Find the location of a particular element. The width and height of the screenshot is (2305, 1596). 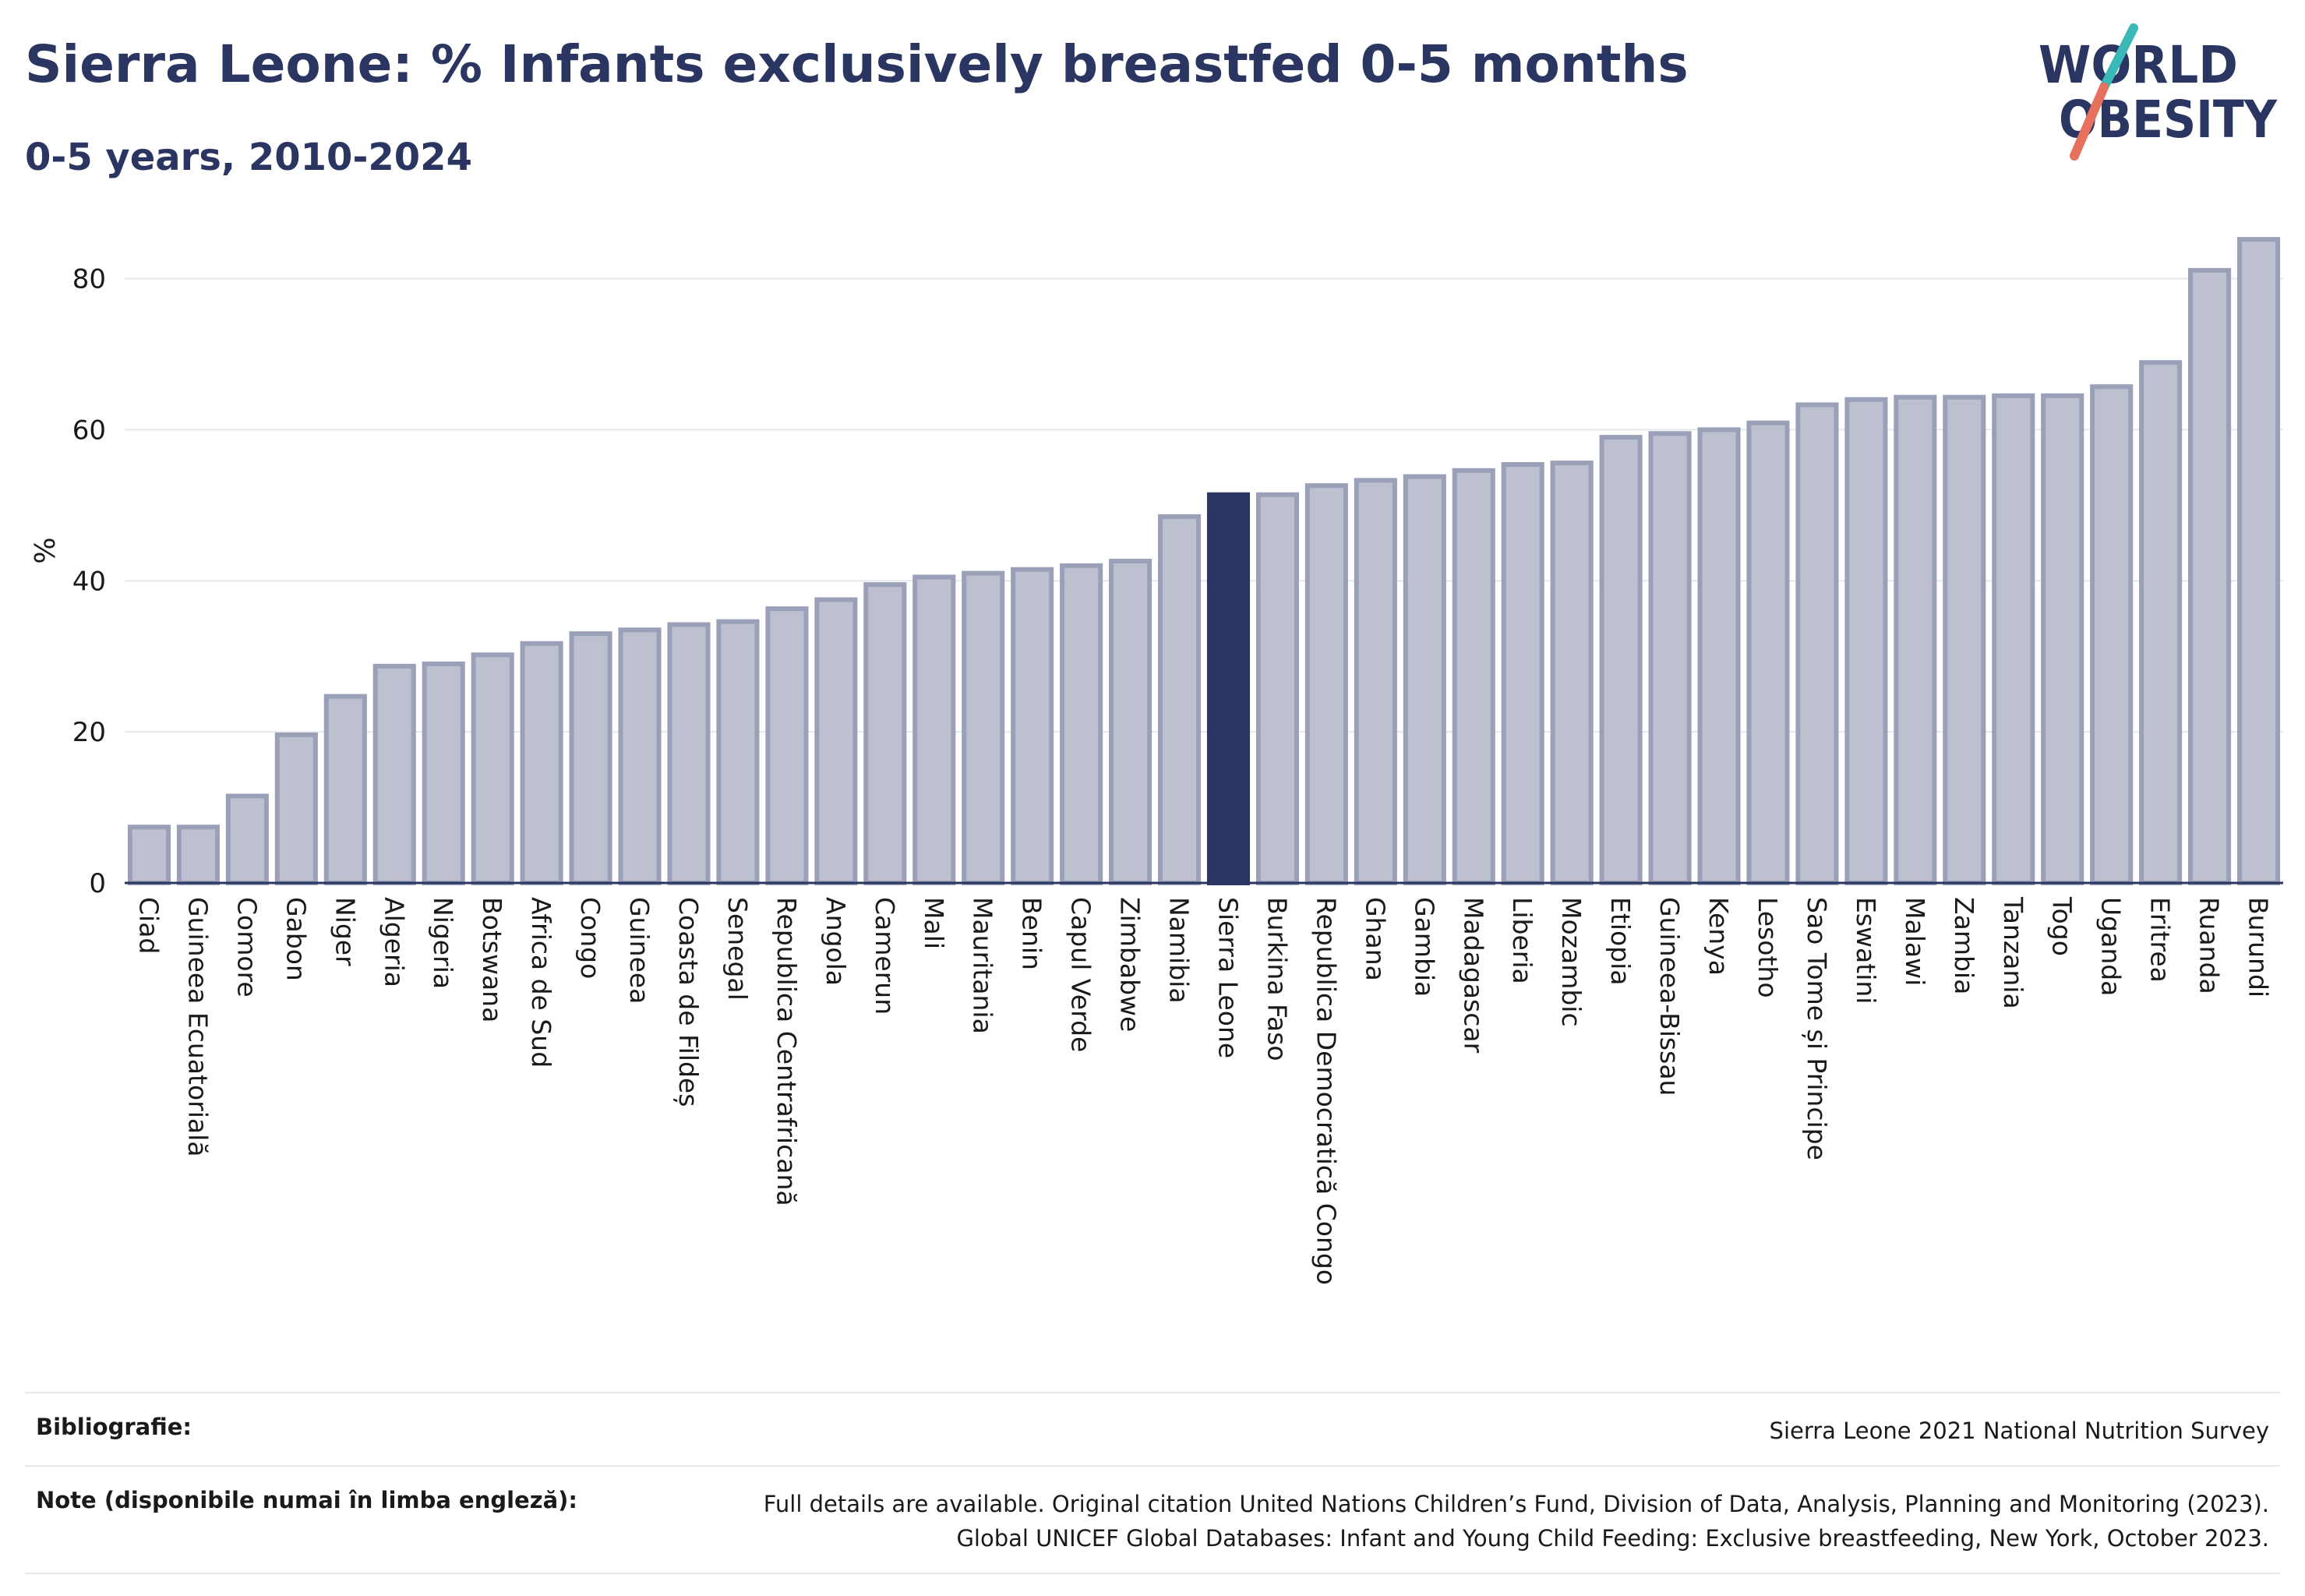

x-tick-label: Guineea is located at coordinates (639, 950).